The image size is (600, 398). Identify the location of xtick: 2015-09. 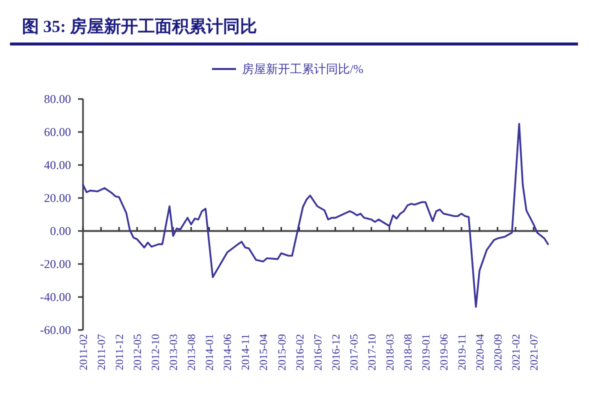
(282, 352).